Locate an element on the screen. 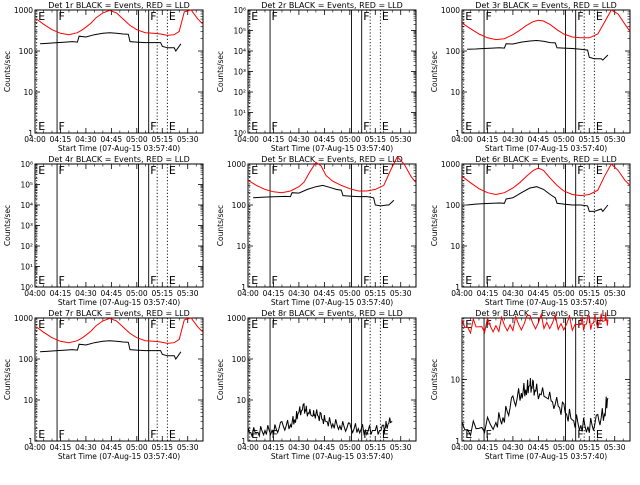 This screenshot has height=485, width=640. panel-title: Det 1r BLACK = Events, RED = LLD is located at coordinates (119, 5).